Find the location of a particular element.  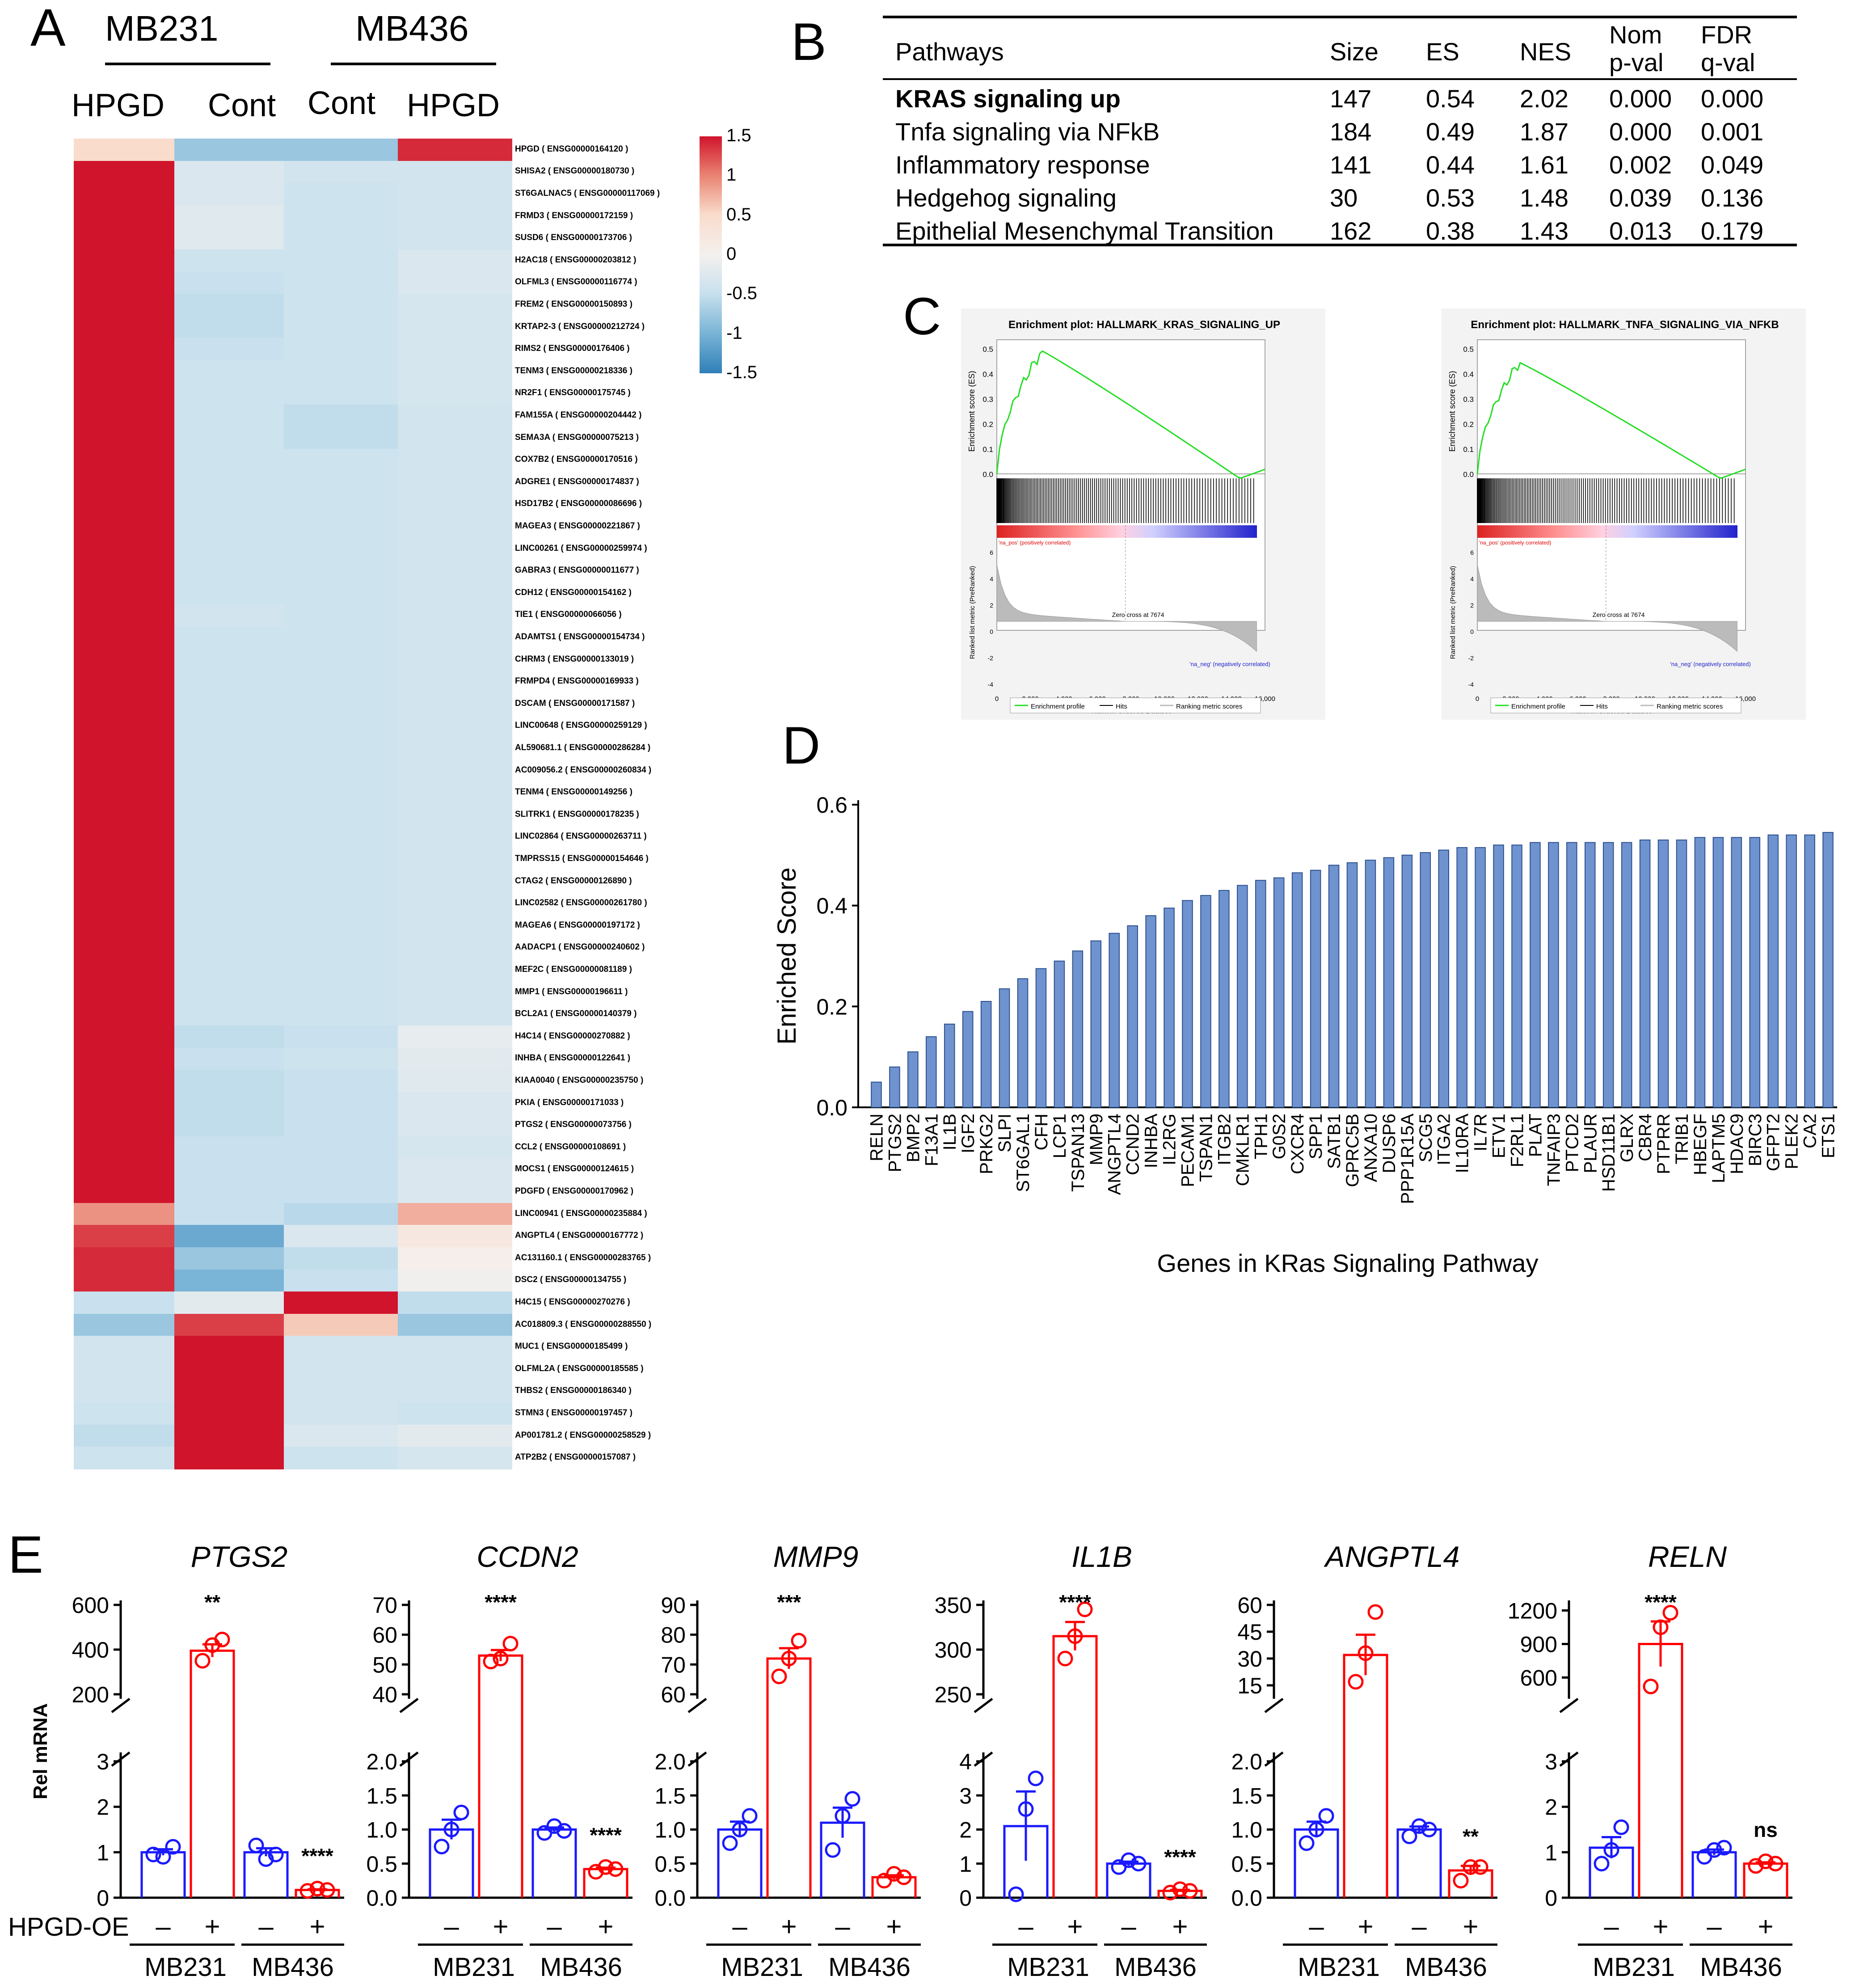

heatmap-gene-label: KRTAP2-3 ( ENSG00000212724 ) is located at coordinates (580, 326).